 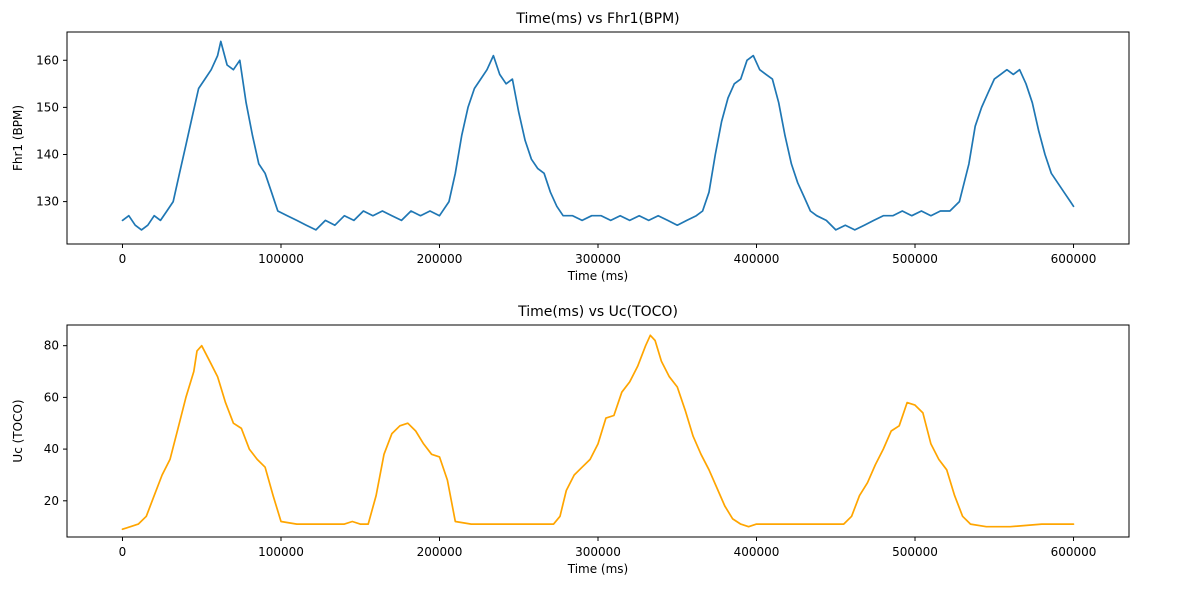 What do you see at coordinates (47, 107) in the screenshot?
I see `fhr-y-tick-label: 150` at bounding box center [47, 107].